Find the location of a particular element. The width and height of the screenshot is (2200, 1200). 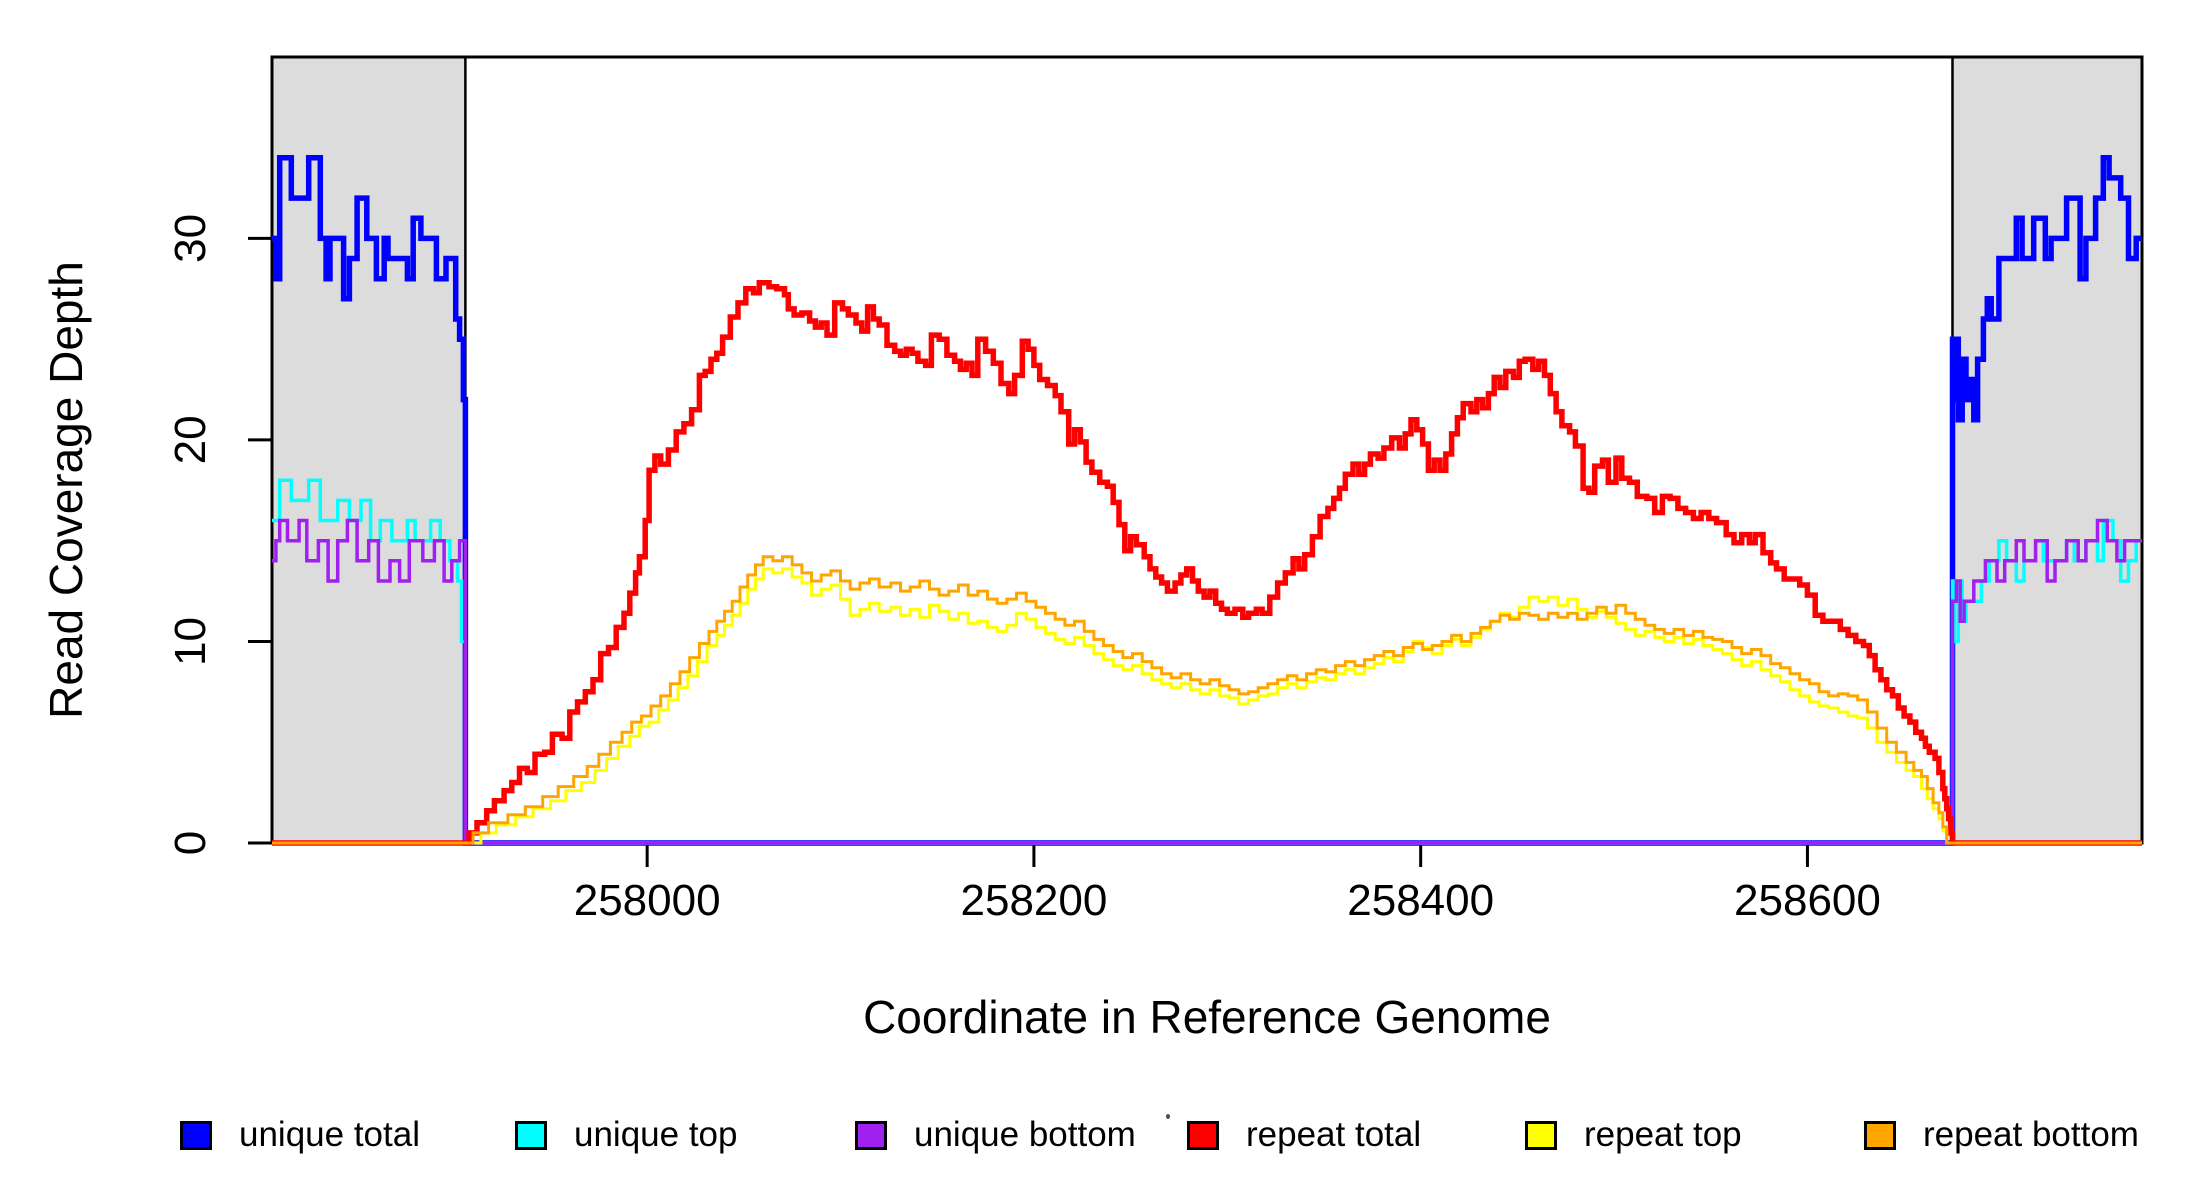

stray-mark-artifact is located at coordinates (1168, 1116).